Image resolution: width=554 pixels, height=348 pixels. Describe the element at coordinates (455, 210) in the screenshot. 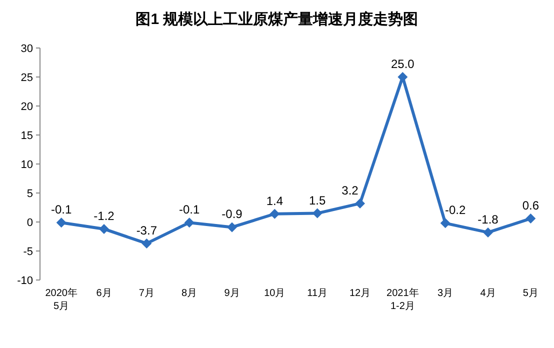

I see `data-label: -0.2` at that location.